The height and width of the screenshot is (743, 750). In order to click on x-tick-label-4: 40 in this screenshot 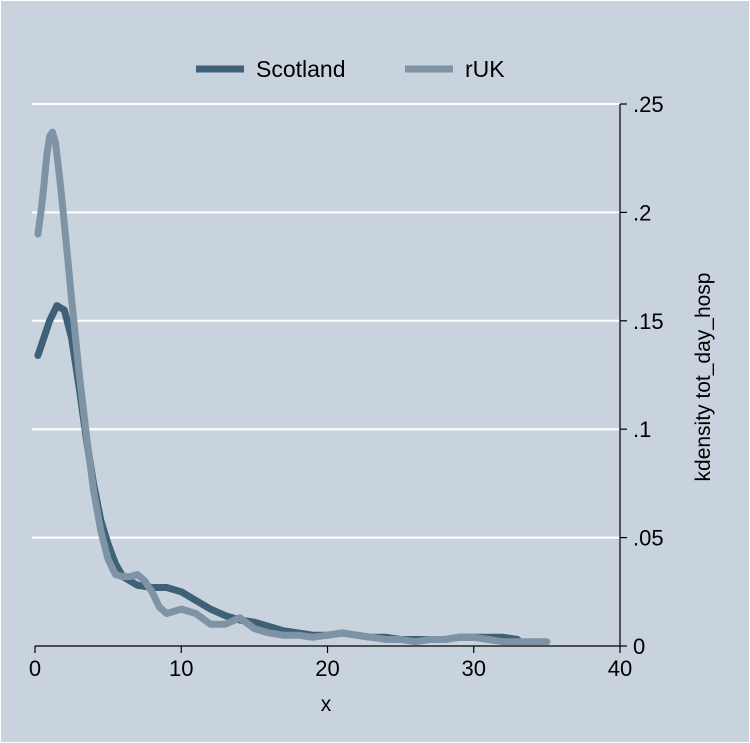, I will do `click(620, 668)`.